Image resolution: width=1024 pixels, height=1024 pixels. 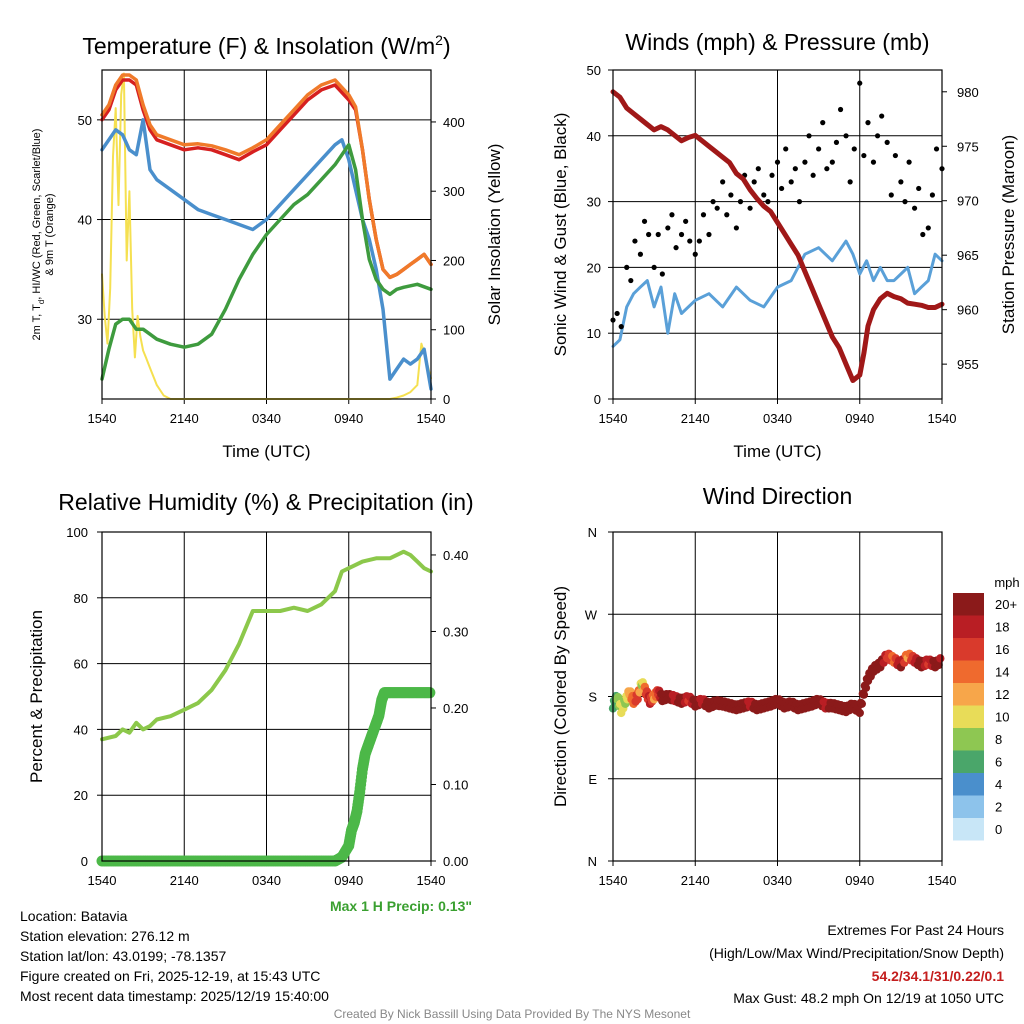 I want to click on wind-xtick-label: 2140, so click(x=695, y=418).